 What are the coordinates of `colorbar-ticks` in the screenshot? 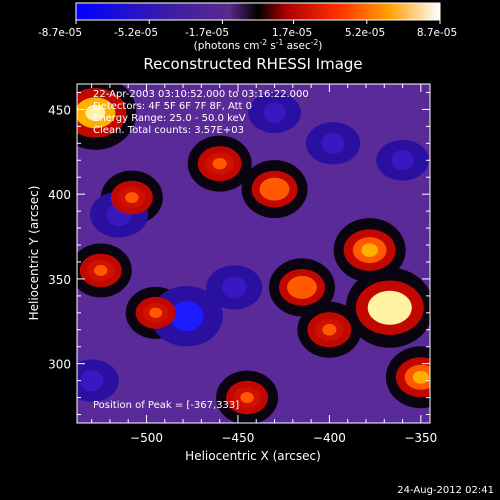 It's located at (258, 22).